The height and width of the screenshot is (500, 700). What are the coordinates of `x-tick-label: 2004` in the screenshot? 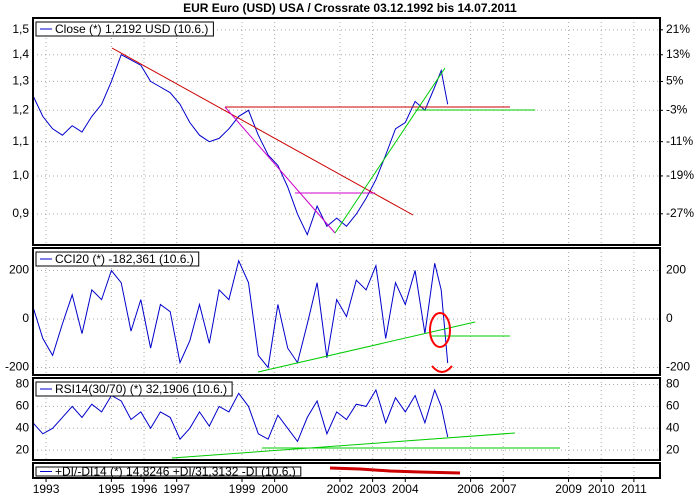 It's located at (405, 489).